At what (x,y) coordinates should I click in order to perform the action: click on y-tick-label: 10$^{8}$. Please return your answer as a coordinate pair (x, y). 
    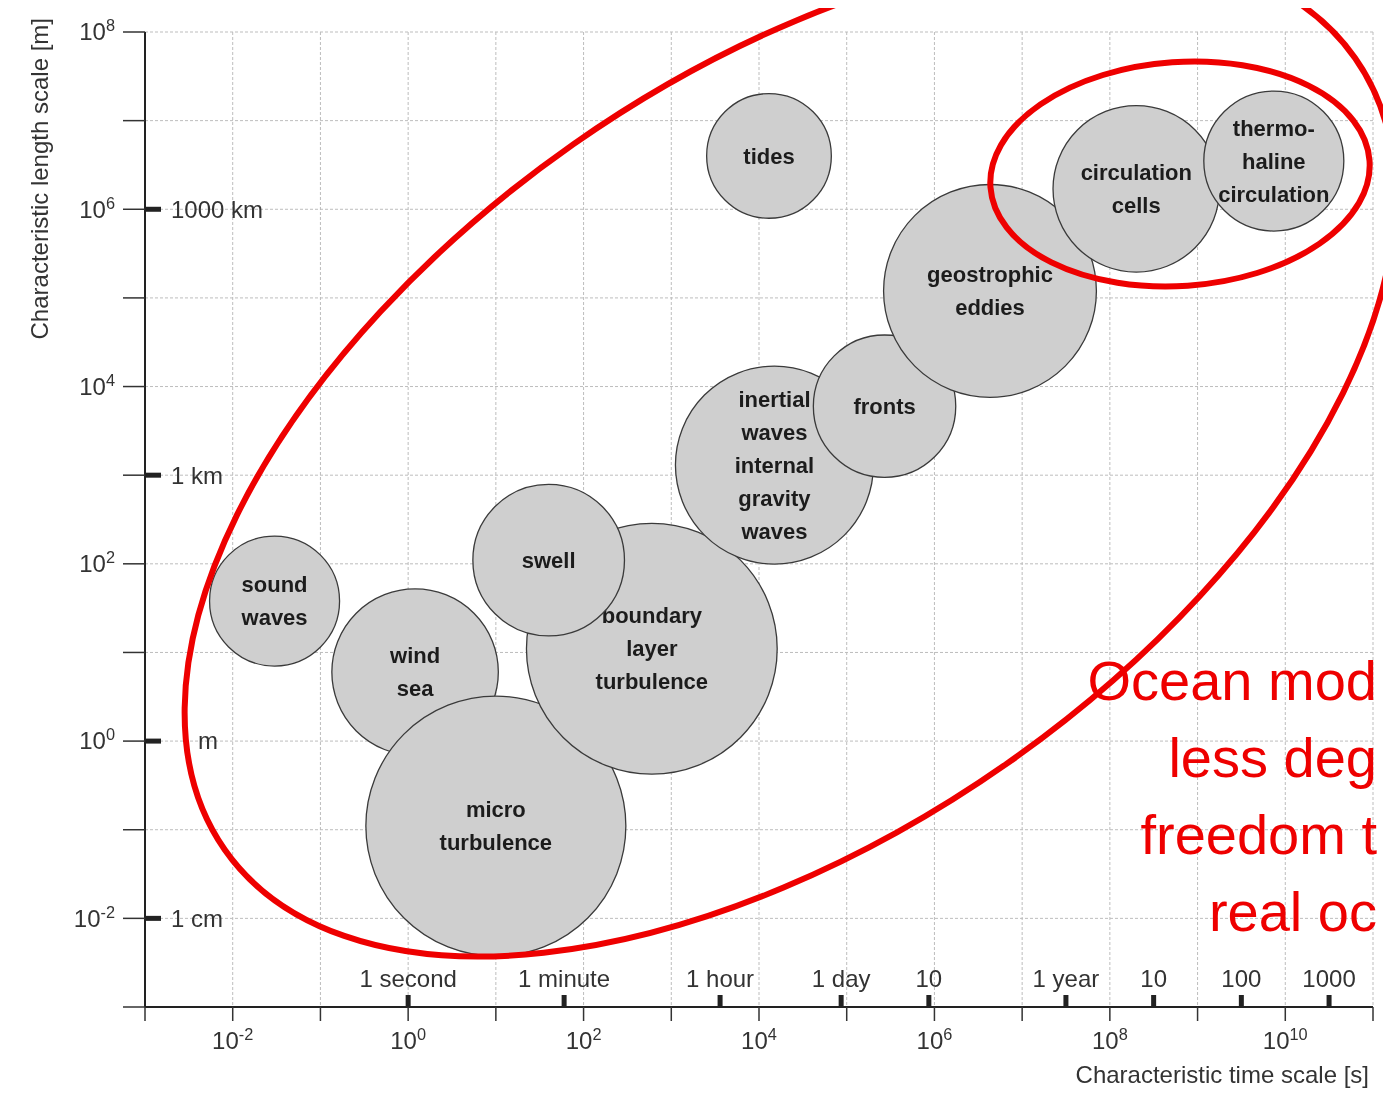
    Looking at the image, I should click on (97, 31).